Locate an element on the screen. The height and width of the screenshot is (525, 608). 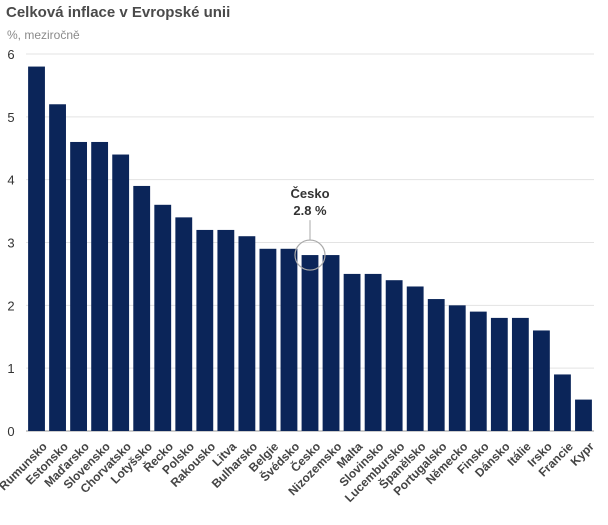
annotation-value: 2.8 % is located at coordinates (310, 210).